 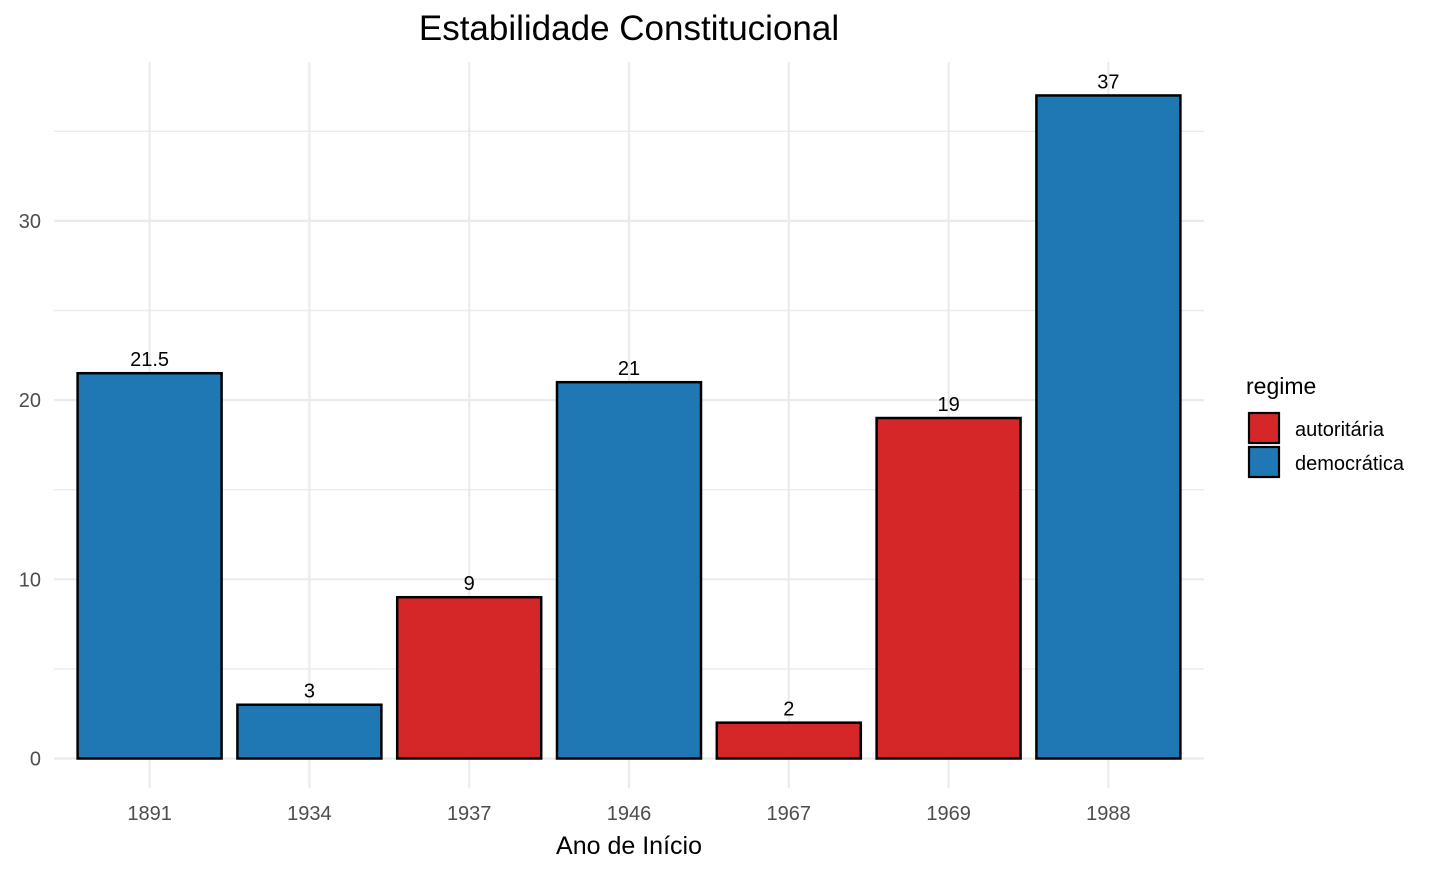 I want to click on y-tick-label-10: 10, so click(x=30, y=580).